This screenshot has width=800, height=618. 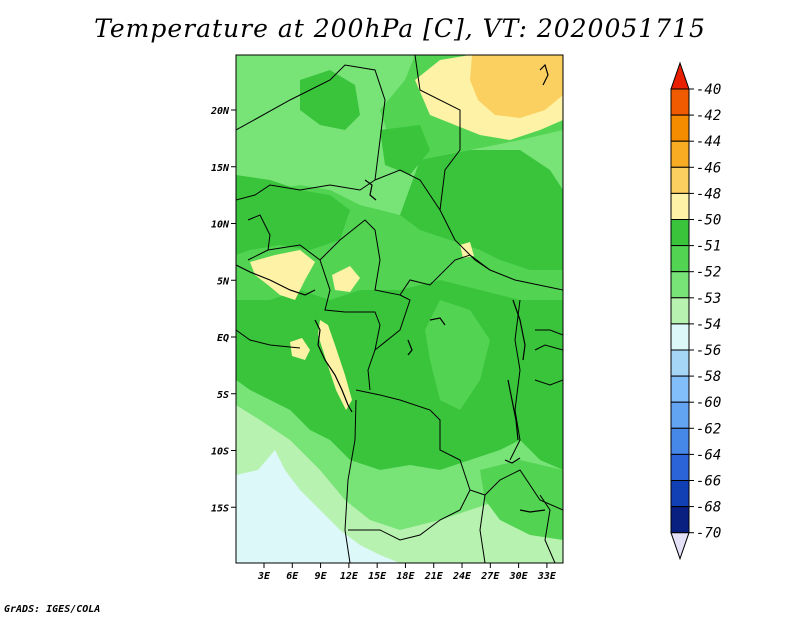 What do you see at coordinates (377, 576) in the screenshot?
I see `lon-tick-label: 15E` at bounding box center [377, 576].